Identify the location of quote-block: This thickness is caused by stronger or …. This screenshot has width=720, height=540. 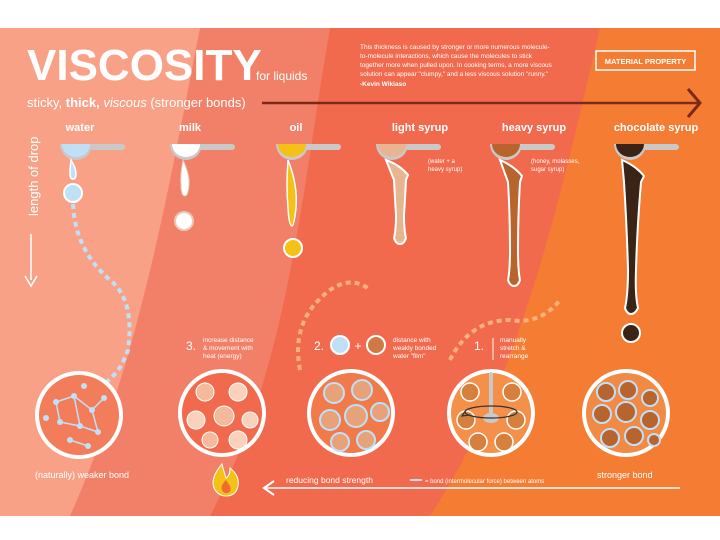
(456, 66).